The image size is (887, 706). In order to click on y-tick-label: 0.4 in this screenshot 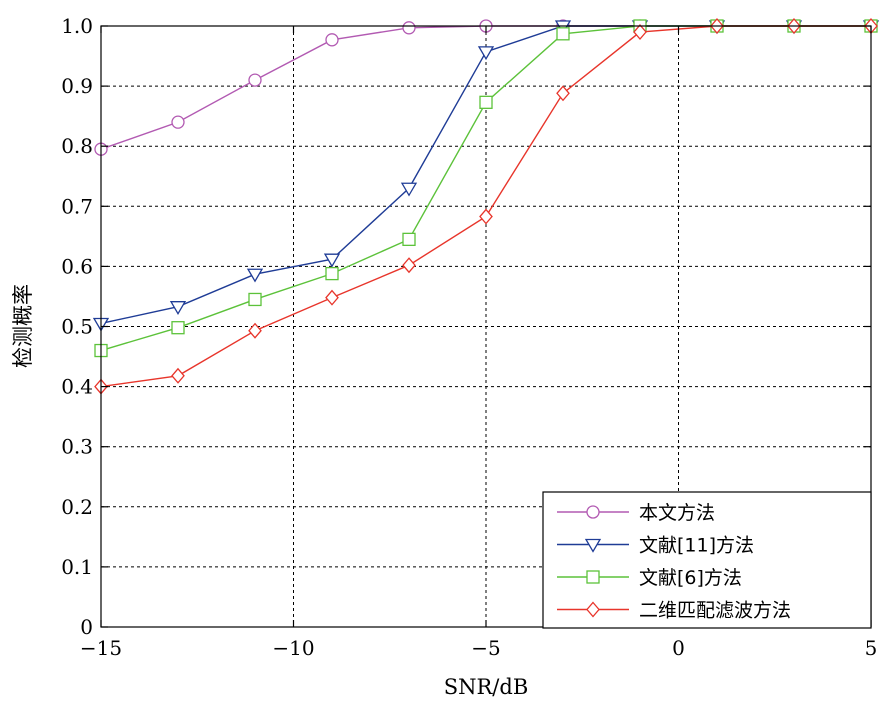, I will do `click(77, 387)`.